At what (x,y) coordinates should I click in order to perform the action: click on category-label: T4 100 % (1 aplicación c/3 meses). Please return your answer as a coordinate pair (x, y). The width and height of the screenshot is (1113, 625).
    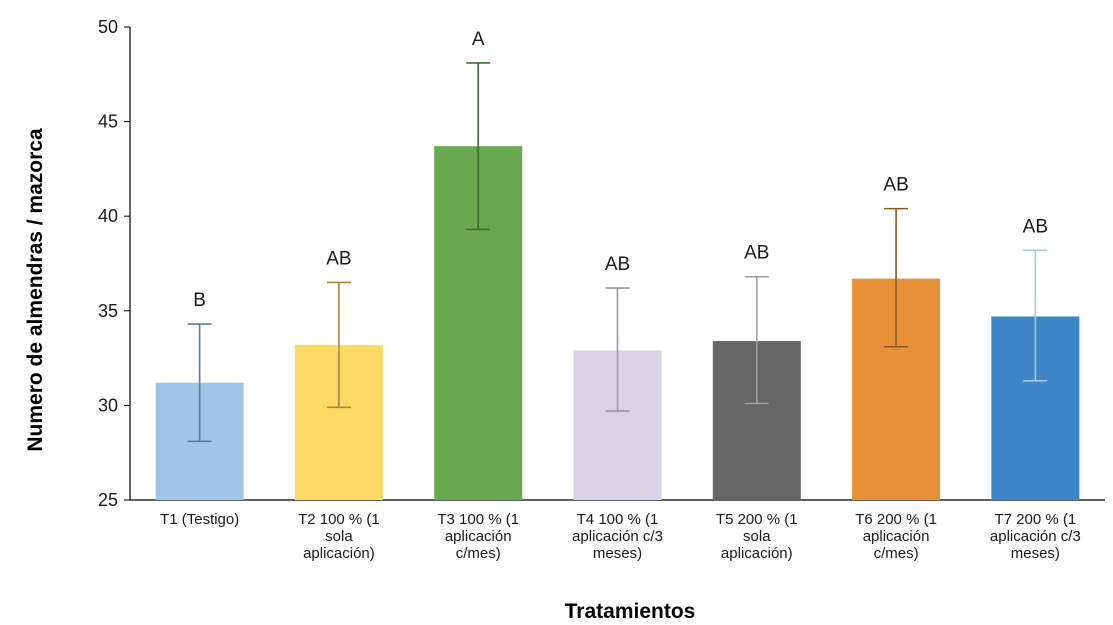
    Looking at the image, I should click on (617, 536).